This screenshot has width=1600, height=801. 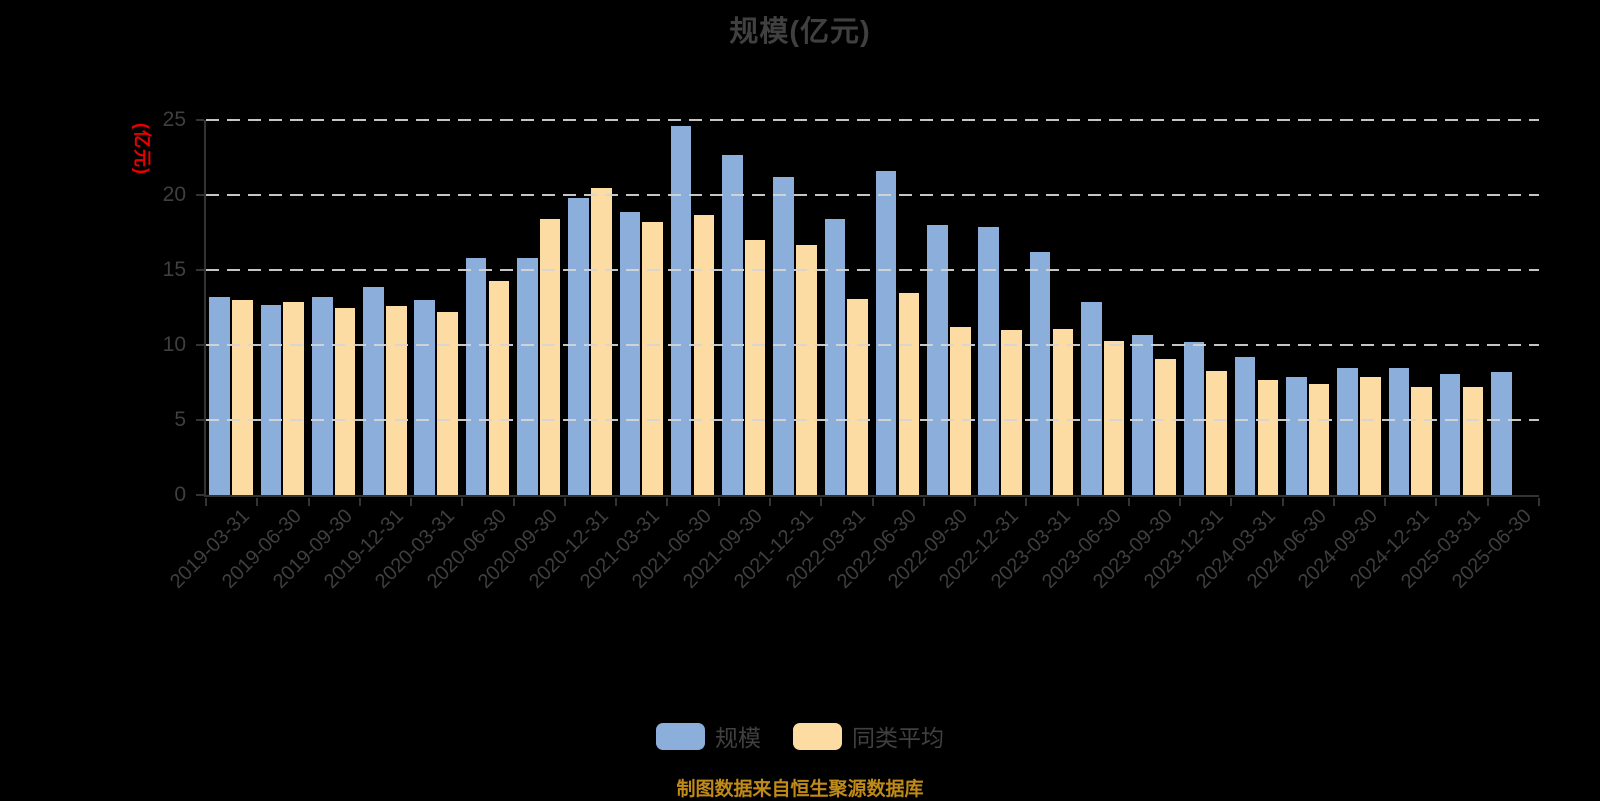 I want to click on y-tick-label-25: 25, so click(x=174, y=119).